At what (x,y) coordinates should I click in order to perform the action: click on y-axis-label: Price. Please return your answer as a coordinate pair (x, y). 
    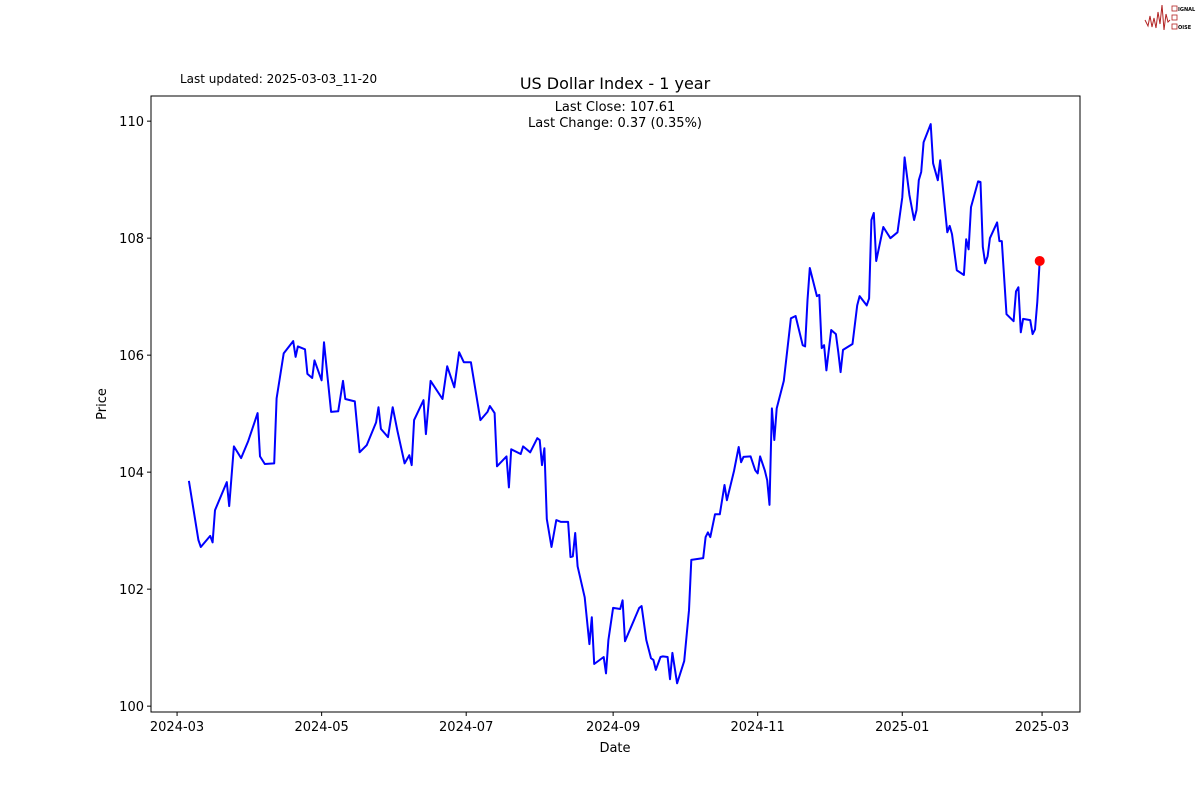
    Looking at the image, I should click on (102, 404).